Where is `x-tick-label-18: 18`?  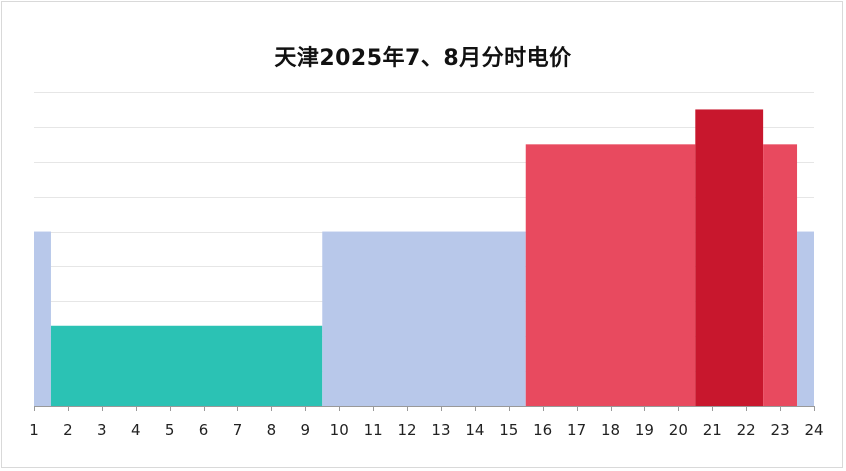
x-tick-label-18: 18 is located at coordinates (610, 430).